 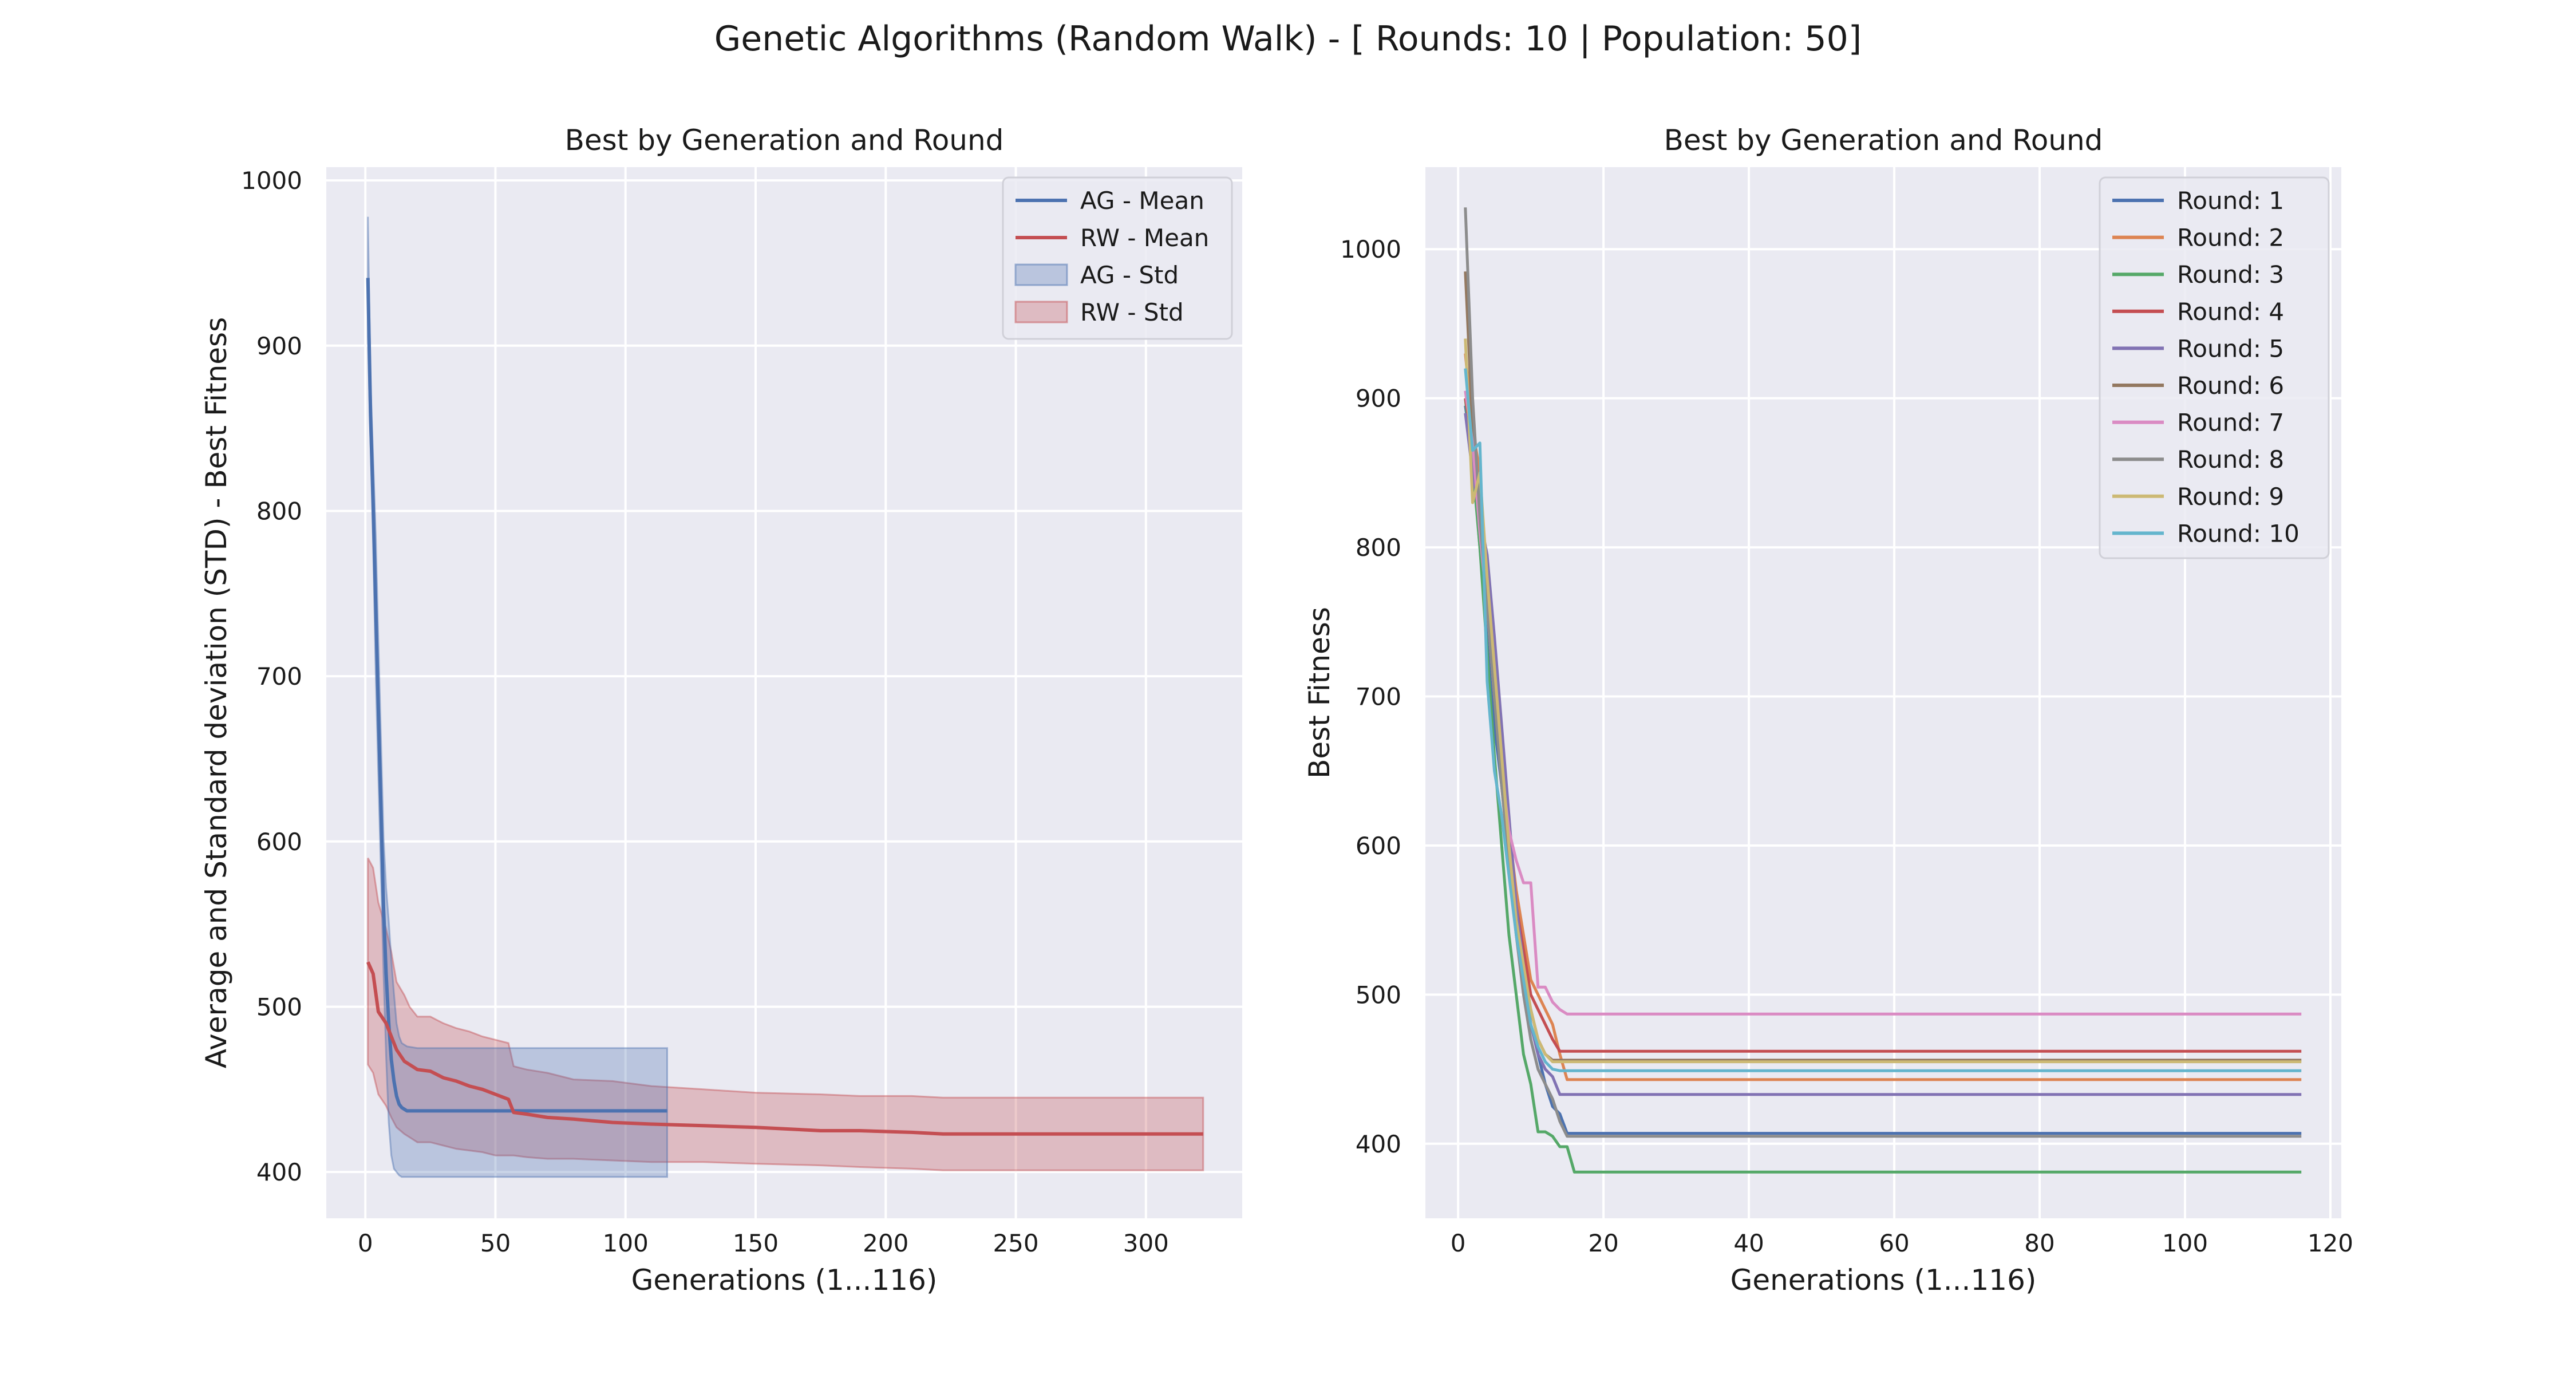 What do you see at coordinates (2330, 1243) in the screenshot?
I see `x-tick-label: 120` at bounding box center [2330, 1243].